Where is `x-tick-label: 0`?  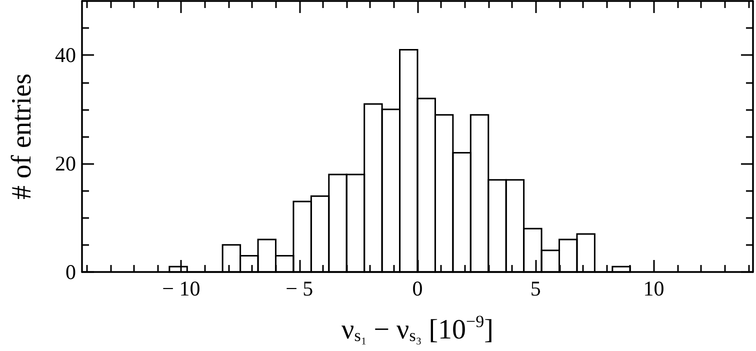
x-tick-label: 0 is located at coordinates (417, 288).